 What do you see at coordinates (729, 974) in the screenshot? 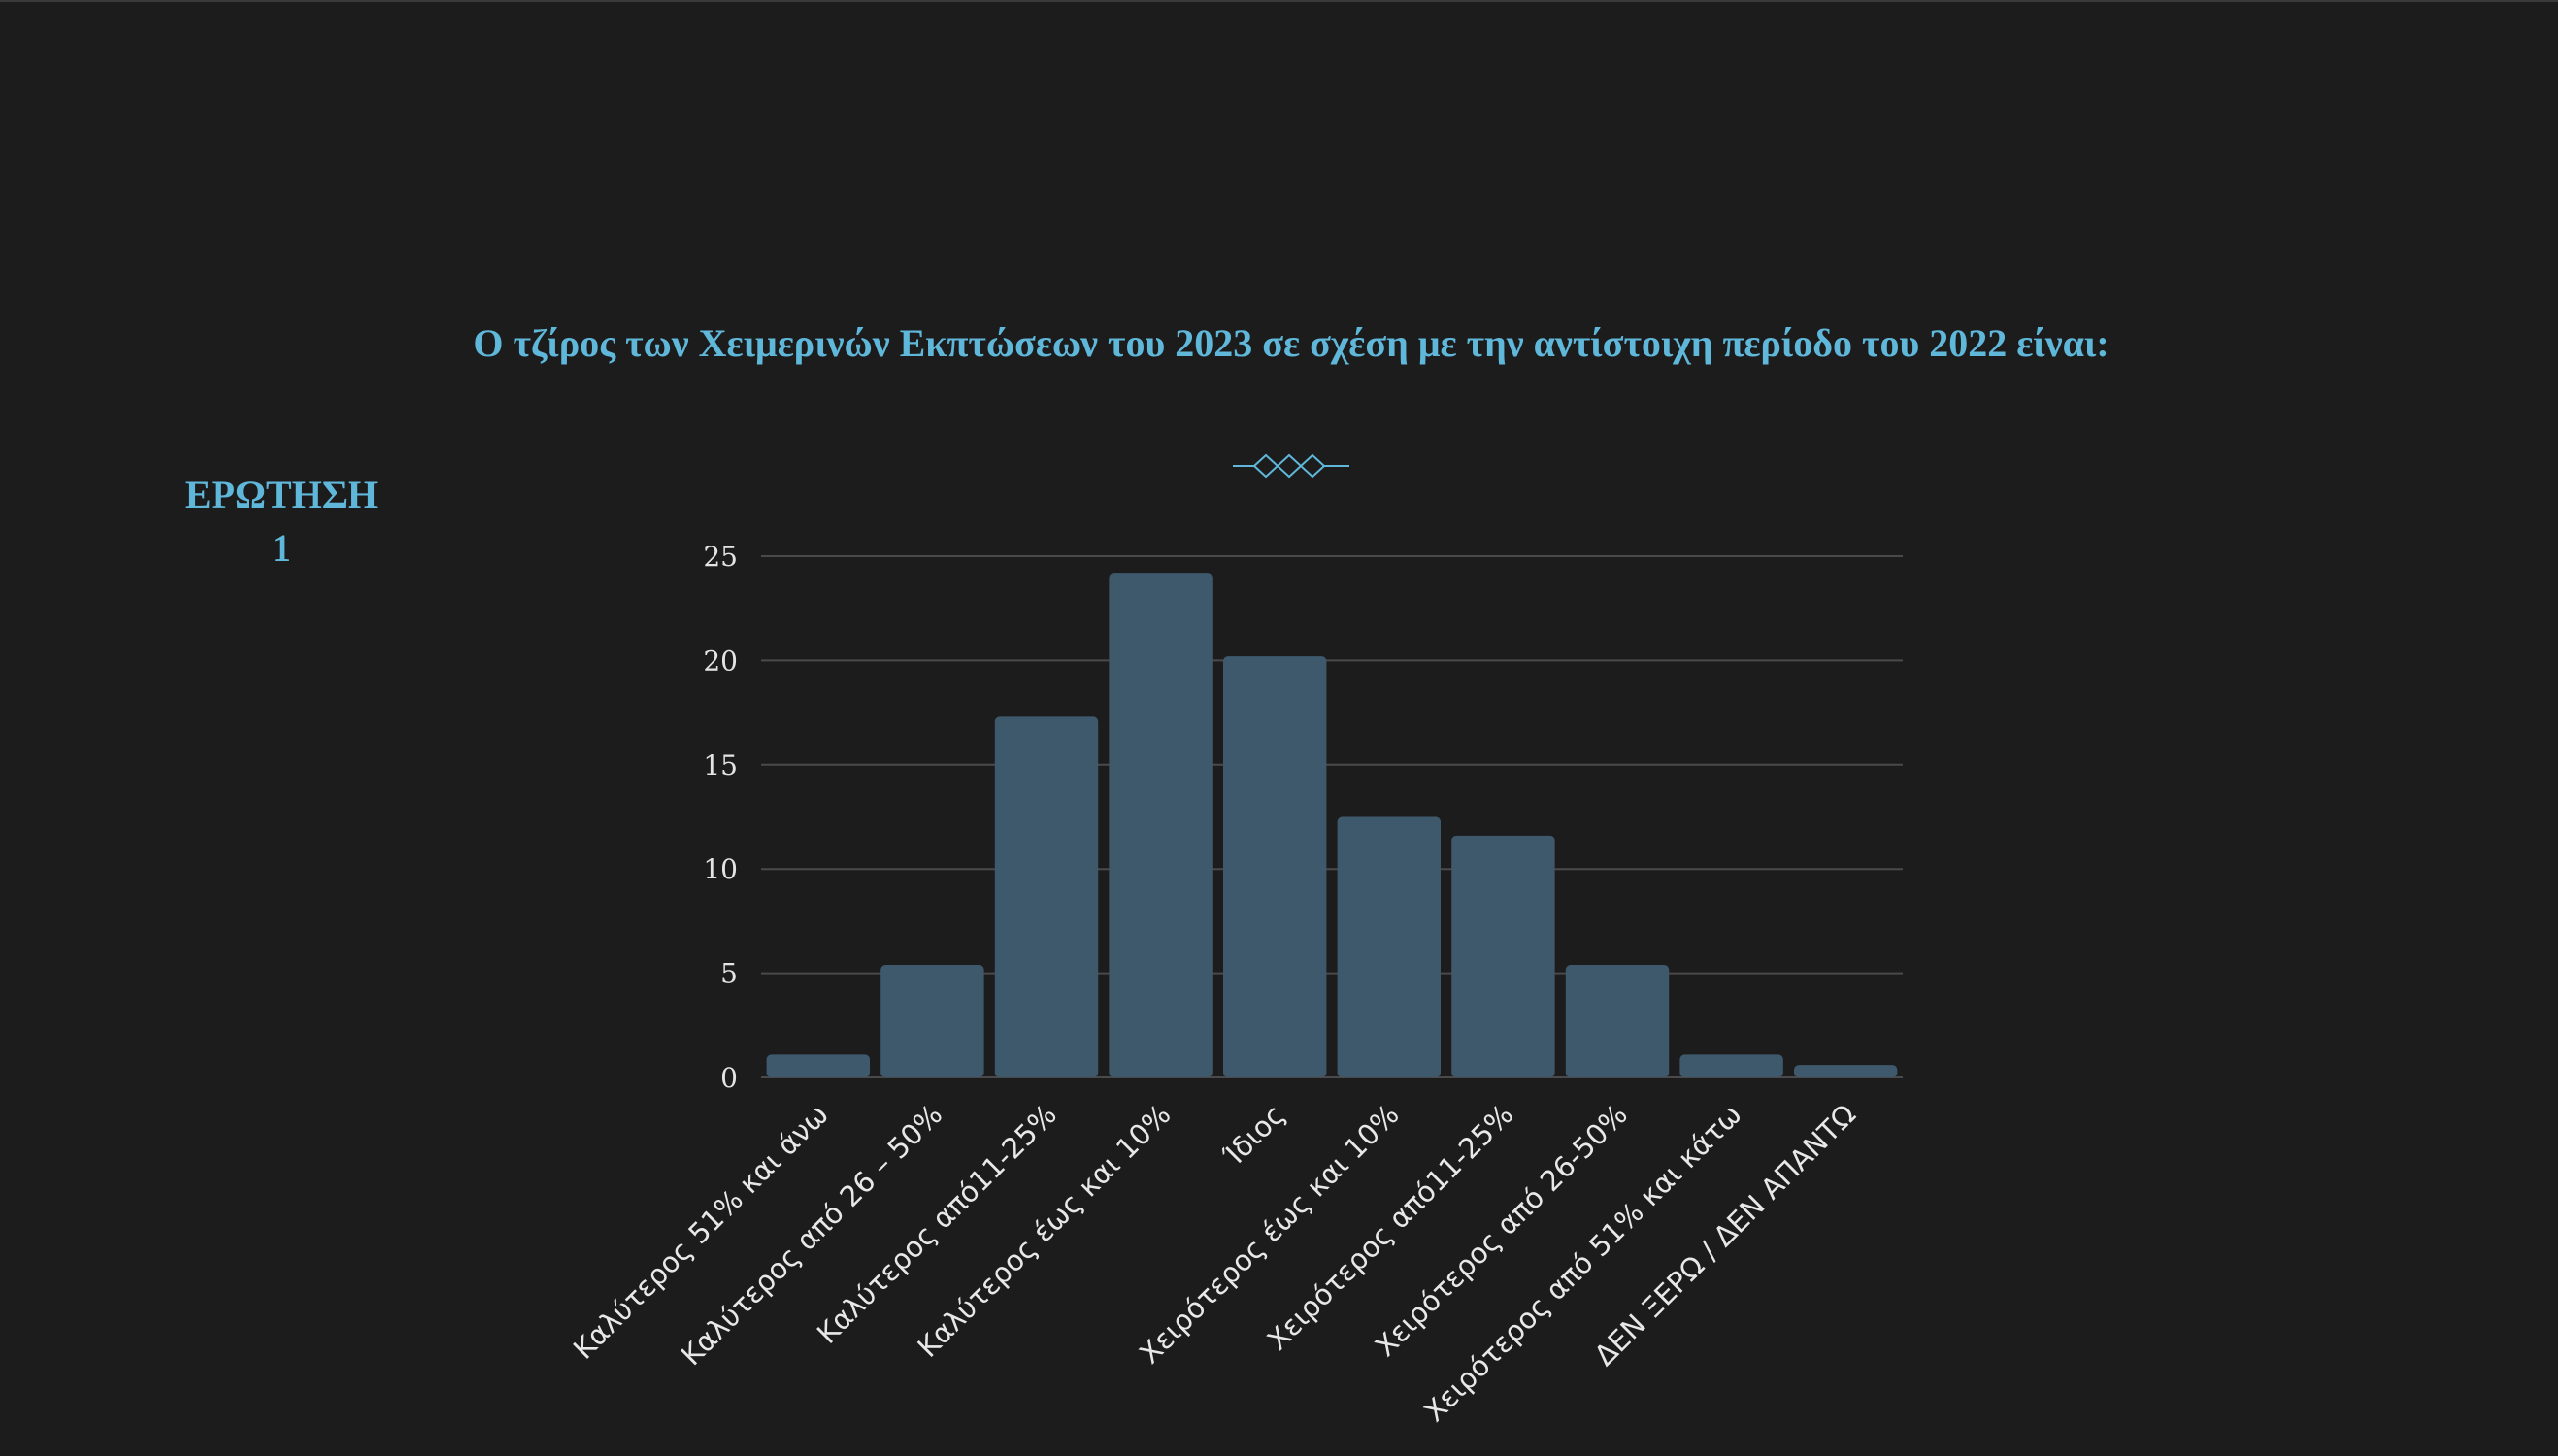
I see `y-tick-label: 5` at bounding box center [729, 974].